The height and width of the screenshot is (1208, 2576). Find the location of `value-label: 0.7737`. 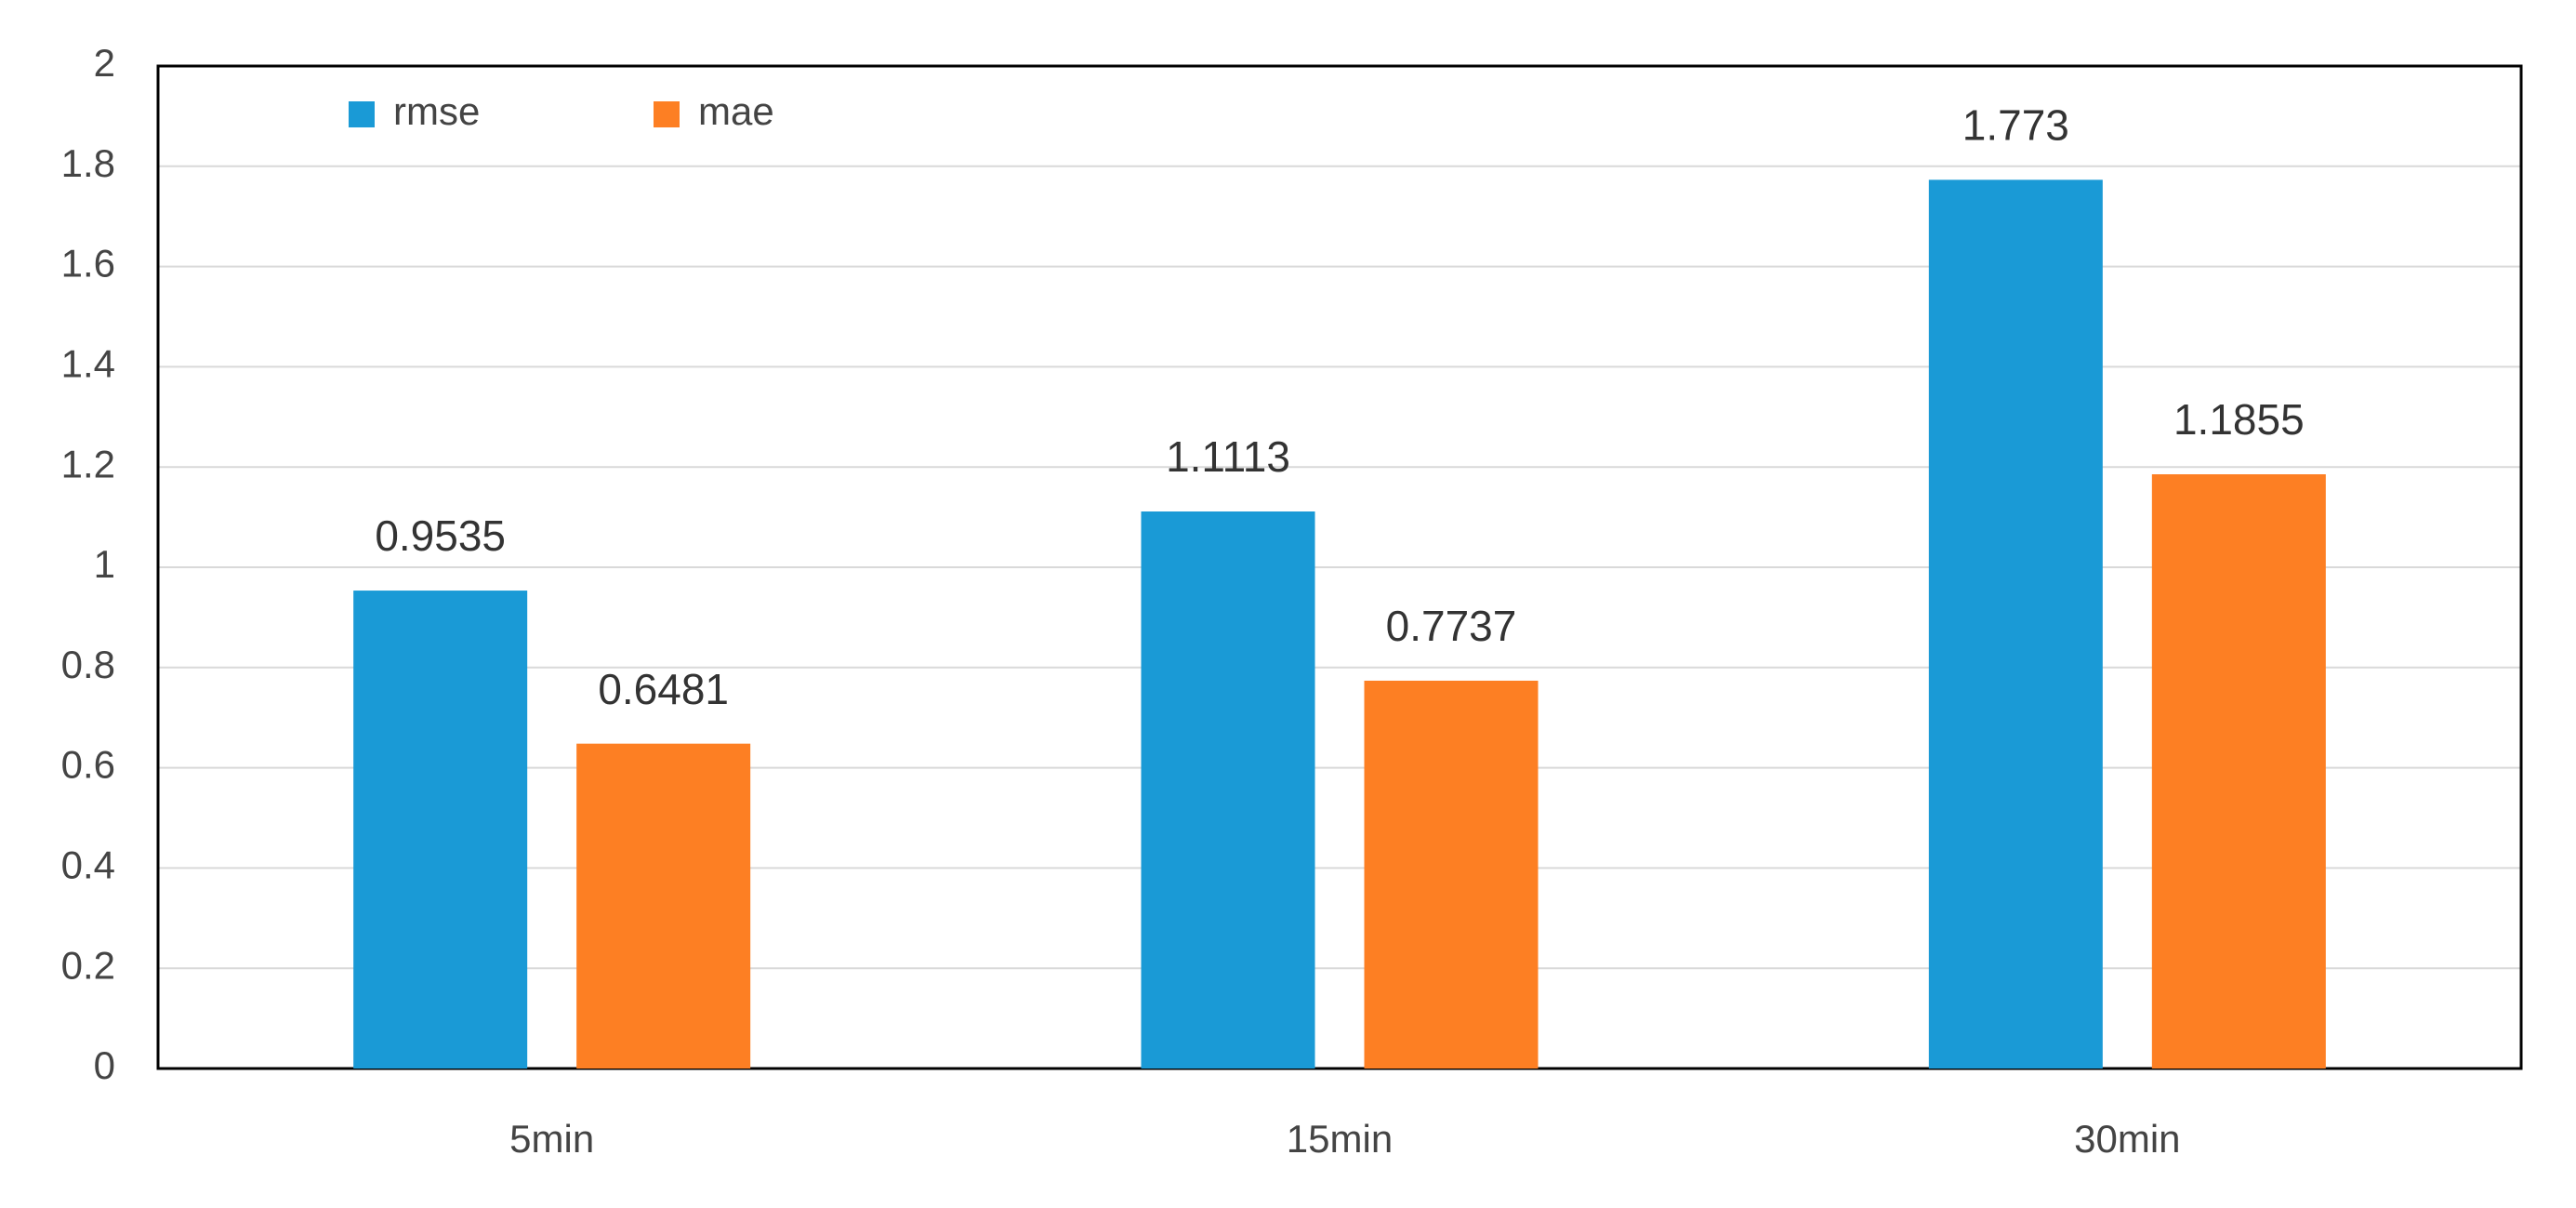

value-label: 0.7737 is located at coordinates (1451, 626).